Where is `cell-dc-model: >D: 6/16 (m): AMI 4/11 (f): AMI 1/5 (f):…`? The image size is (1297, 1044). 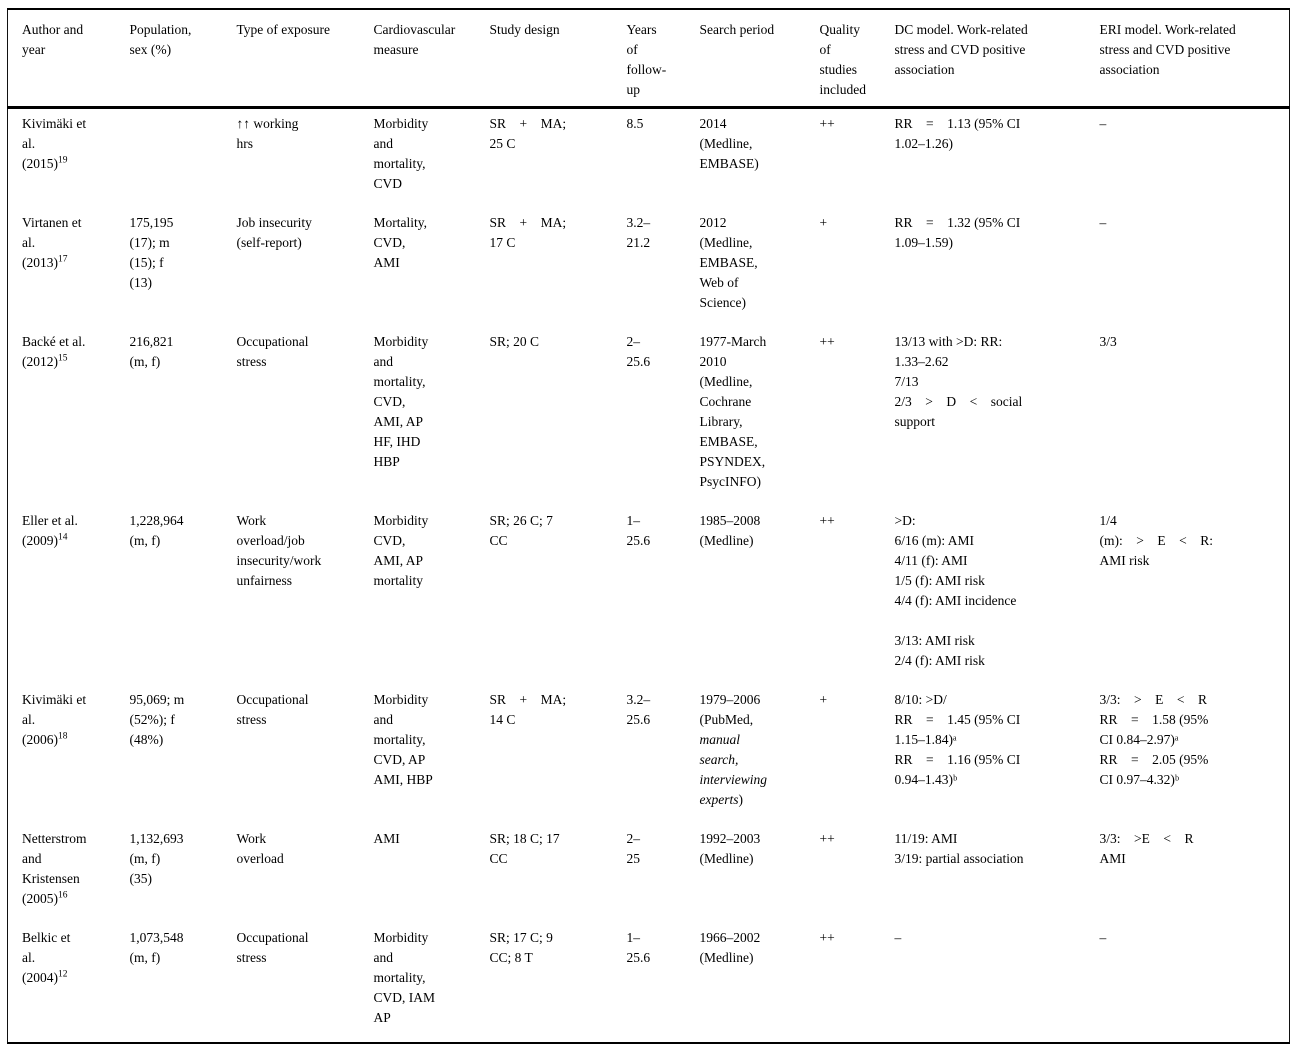
cell-dc-model: >D: 6/16 (m): AMI 4/11 (f): AMI 1/5 (f):… is located at coordinates (955, 590).